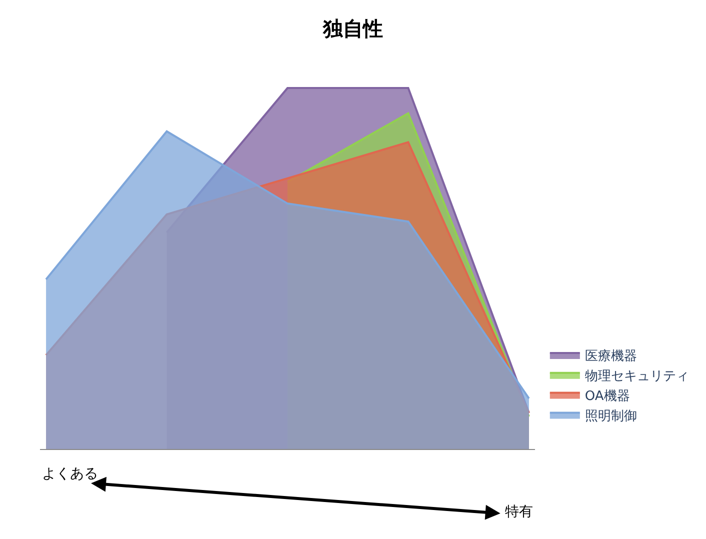 Image resolution: width=706 pixels, height=539 pixels. What do you see at coordinates (352, 28) in the screenshot?
I see `chart-title: 独自性` at bounding box center [352, 28].